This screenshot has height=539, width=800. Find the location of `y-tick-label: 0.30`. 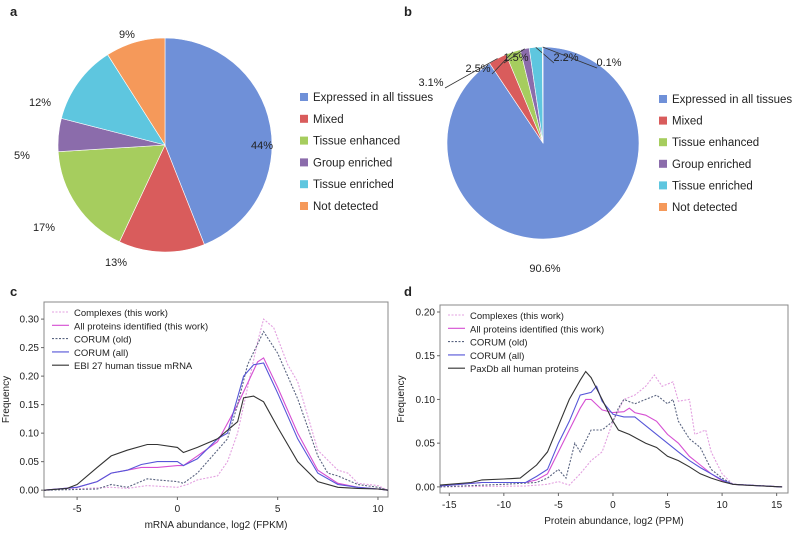

y-tick-label: 0.30 is located at coordinates (30, 320).